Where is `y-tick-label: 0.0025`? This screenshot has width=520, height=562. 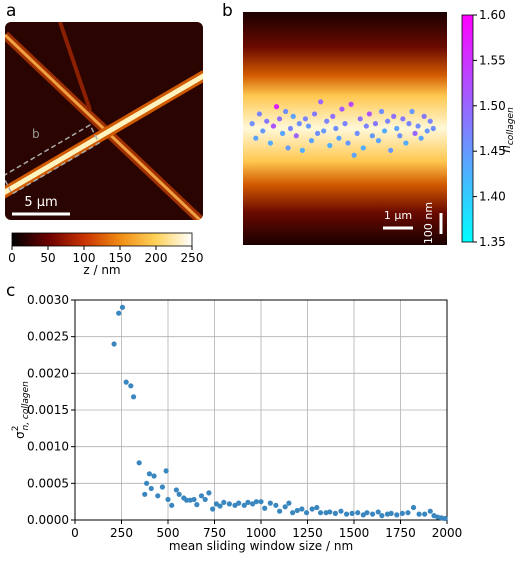 y-tick-label: 0.0025 is located at coordinates (48, 337).